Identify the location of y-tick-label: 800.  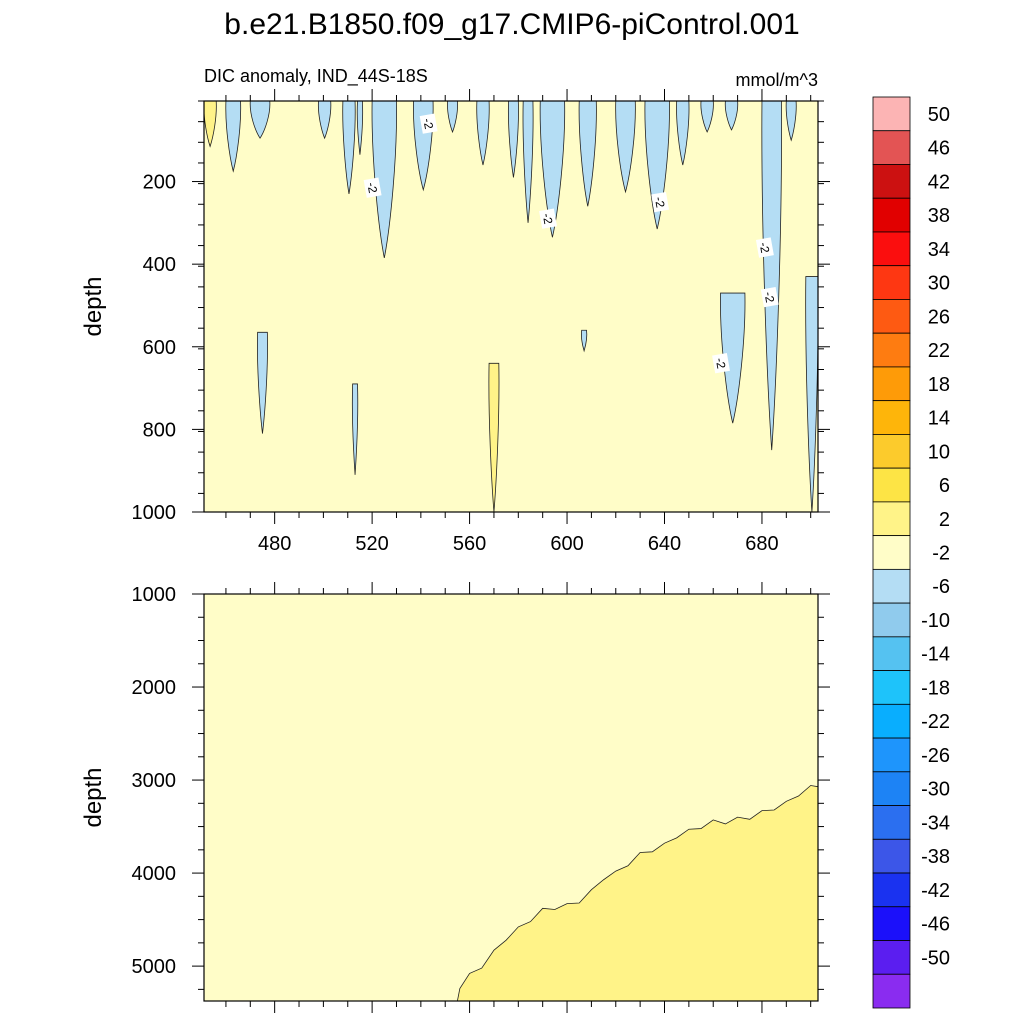
(159, 430).